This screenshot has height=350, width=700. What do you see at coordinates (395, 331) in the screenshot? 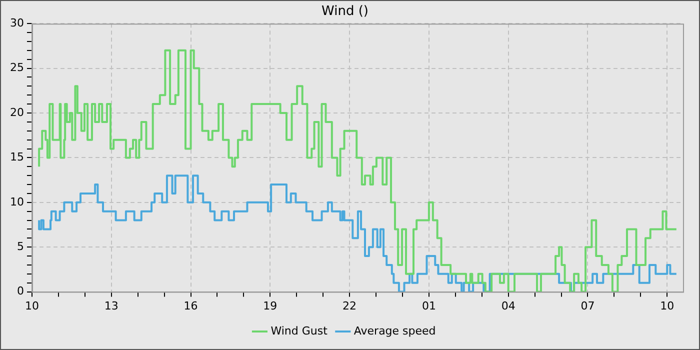
I see `legend-label: Average speed` at bounding box center [395, 331].